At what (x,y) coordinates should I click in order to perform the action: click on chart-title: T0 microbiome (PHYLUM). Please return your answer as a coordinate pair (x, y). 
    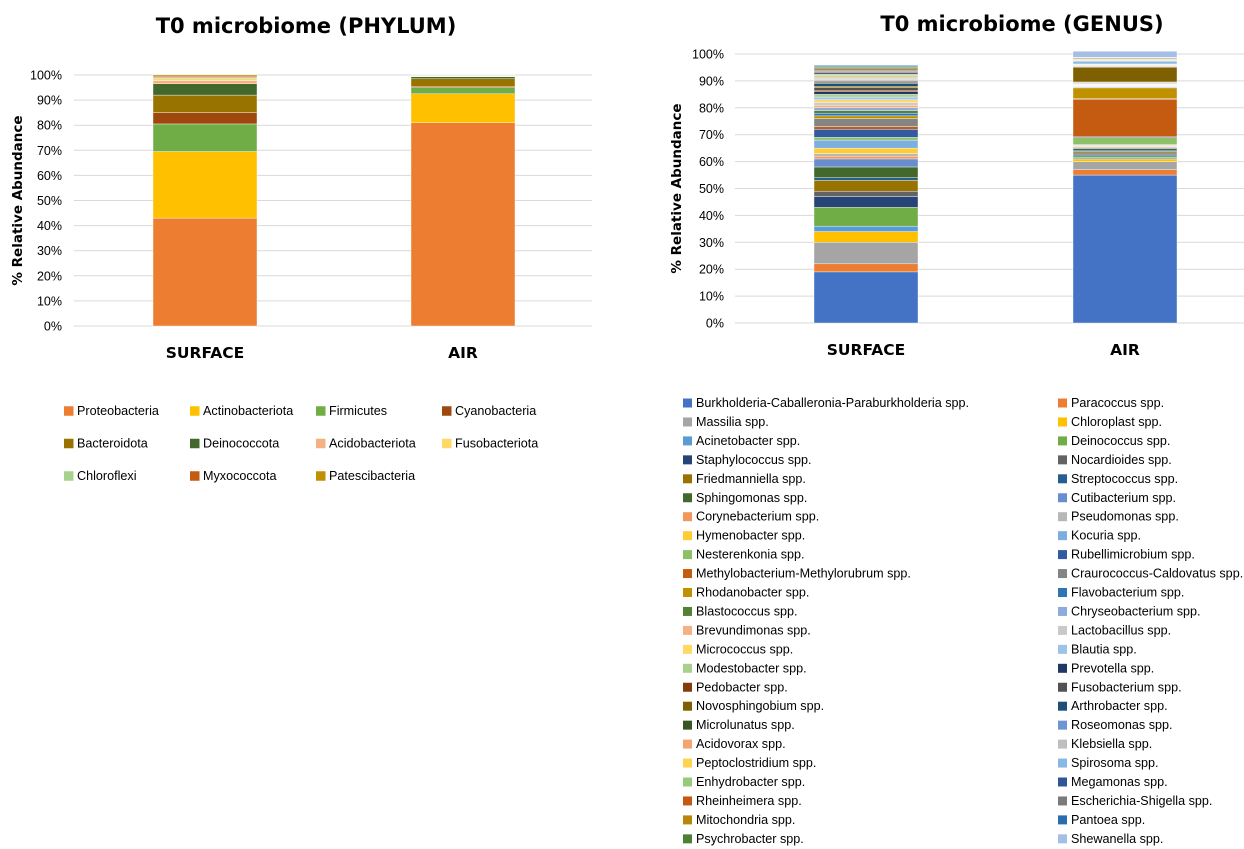
    Looking at the image, I should click on (306, 26).